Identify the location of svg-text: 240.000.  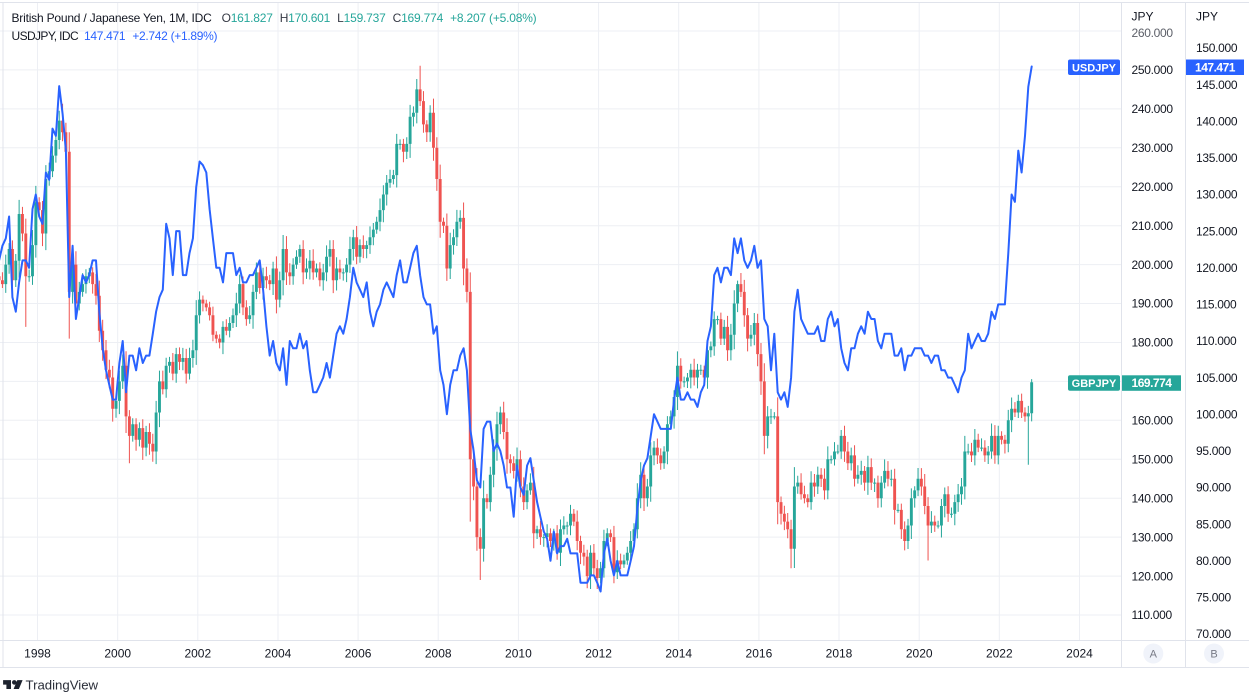
(1153, 109).